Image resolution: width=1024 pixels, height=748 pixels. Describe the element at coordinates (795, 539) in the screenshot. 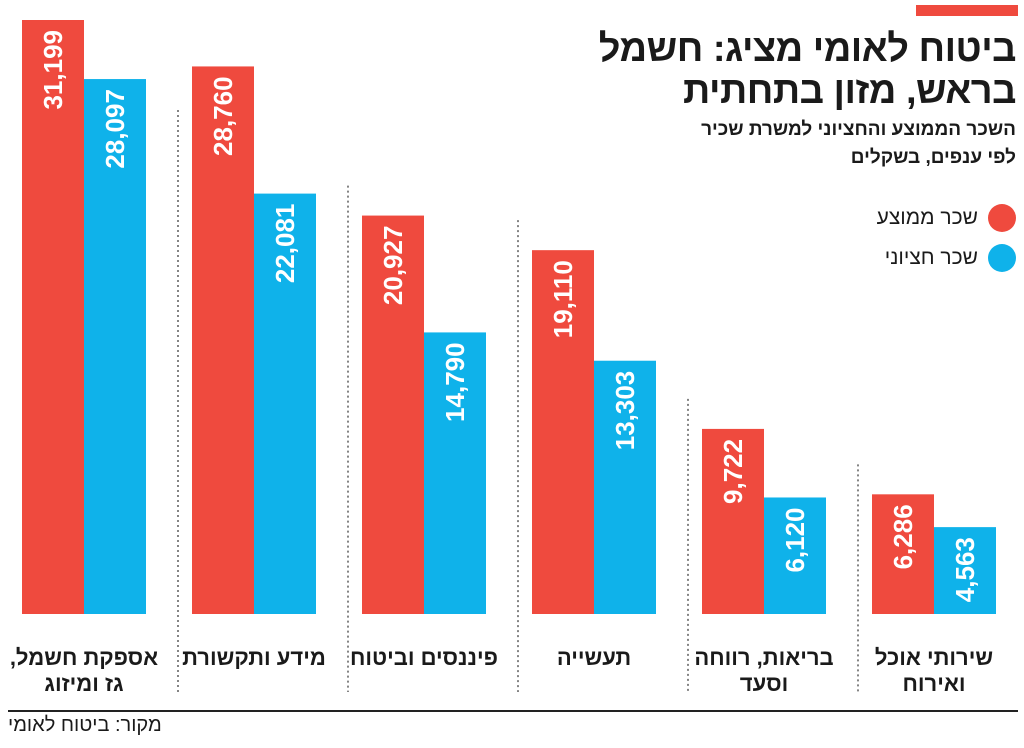

I see `data-label-median: 6,120` at that location.